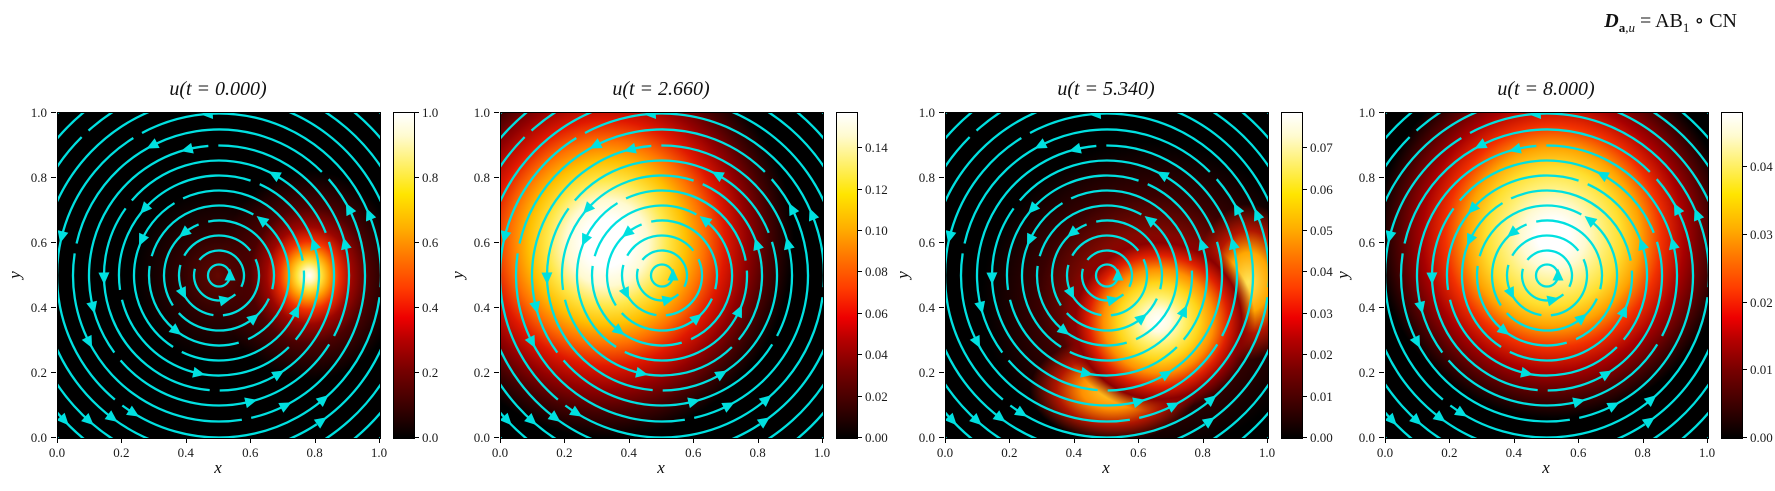 The height and width of the screenshot is (491, 1775). I want to click on x-tick-label: 0.4, so click(1513, 452).